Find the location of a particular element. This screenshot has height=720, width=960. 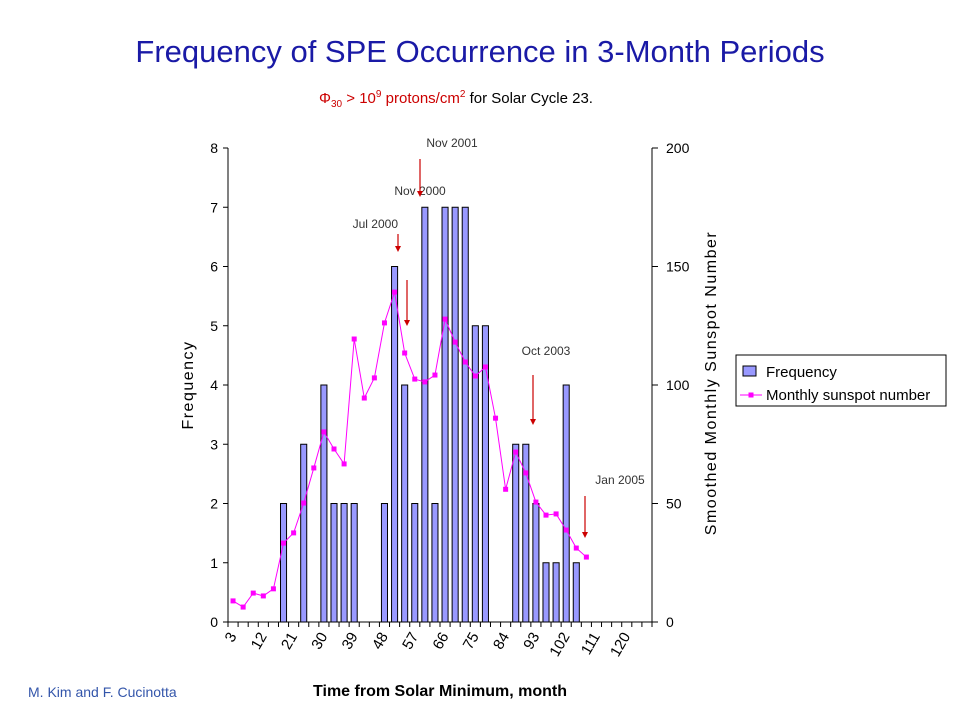

legend-swatch is located at coordinates (749, 371).